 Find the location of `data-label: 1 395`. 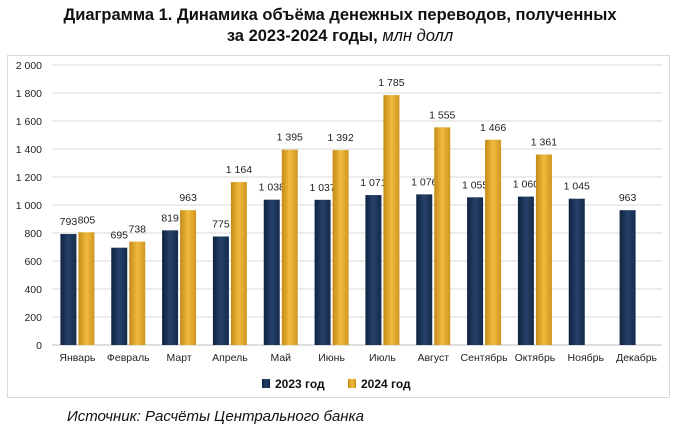

data-label: 1 395 is located at coordinates (290, 138).